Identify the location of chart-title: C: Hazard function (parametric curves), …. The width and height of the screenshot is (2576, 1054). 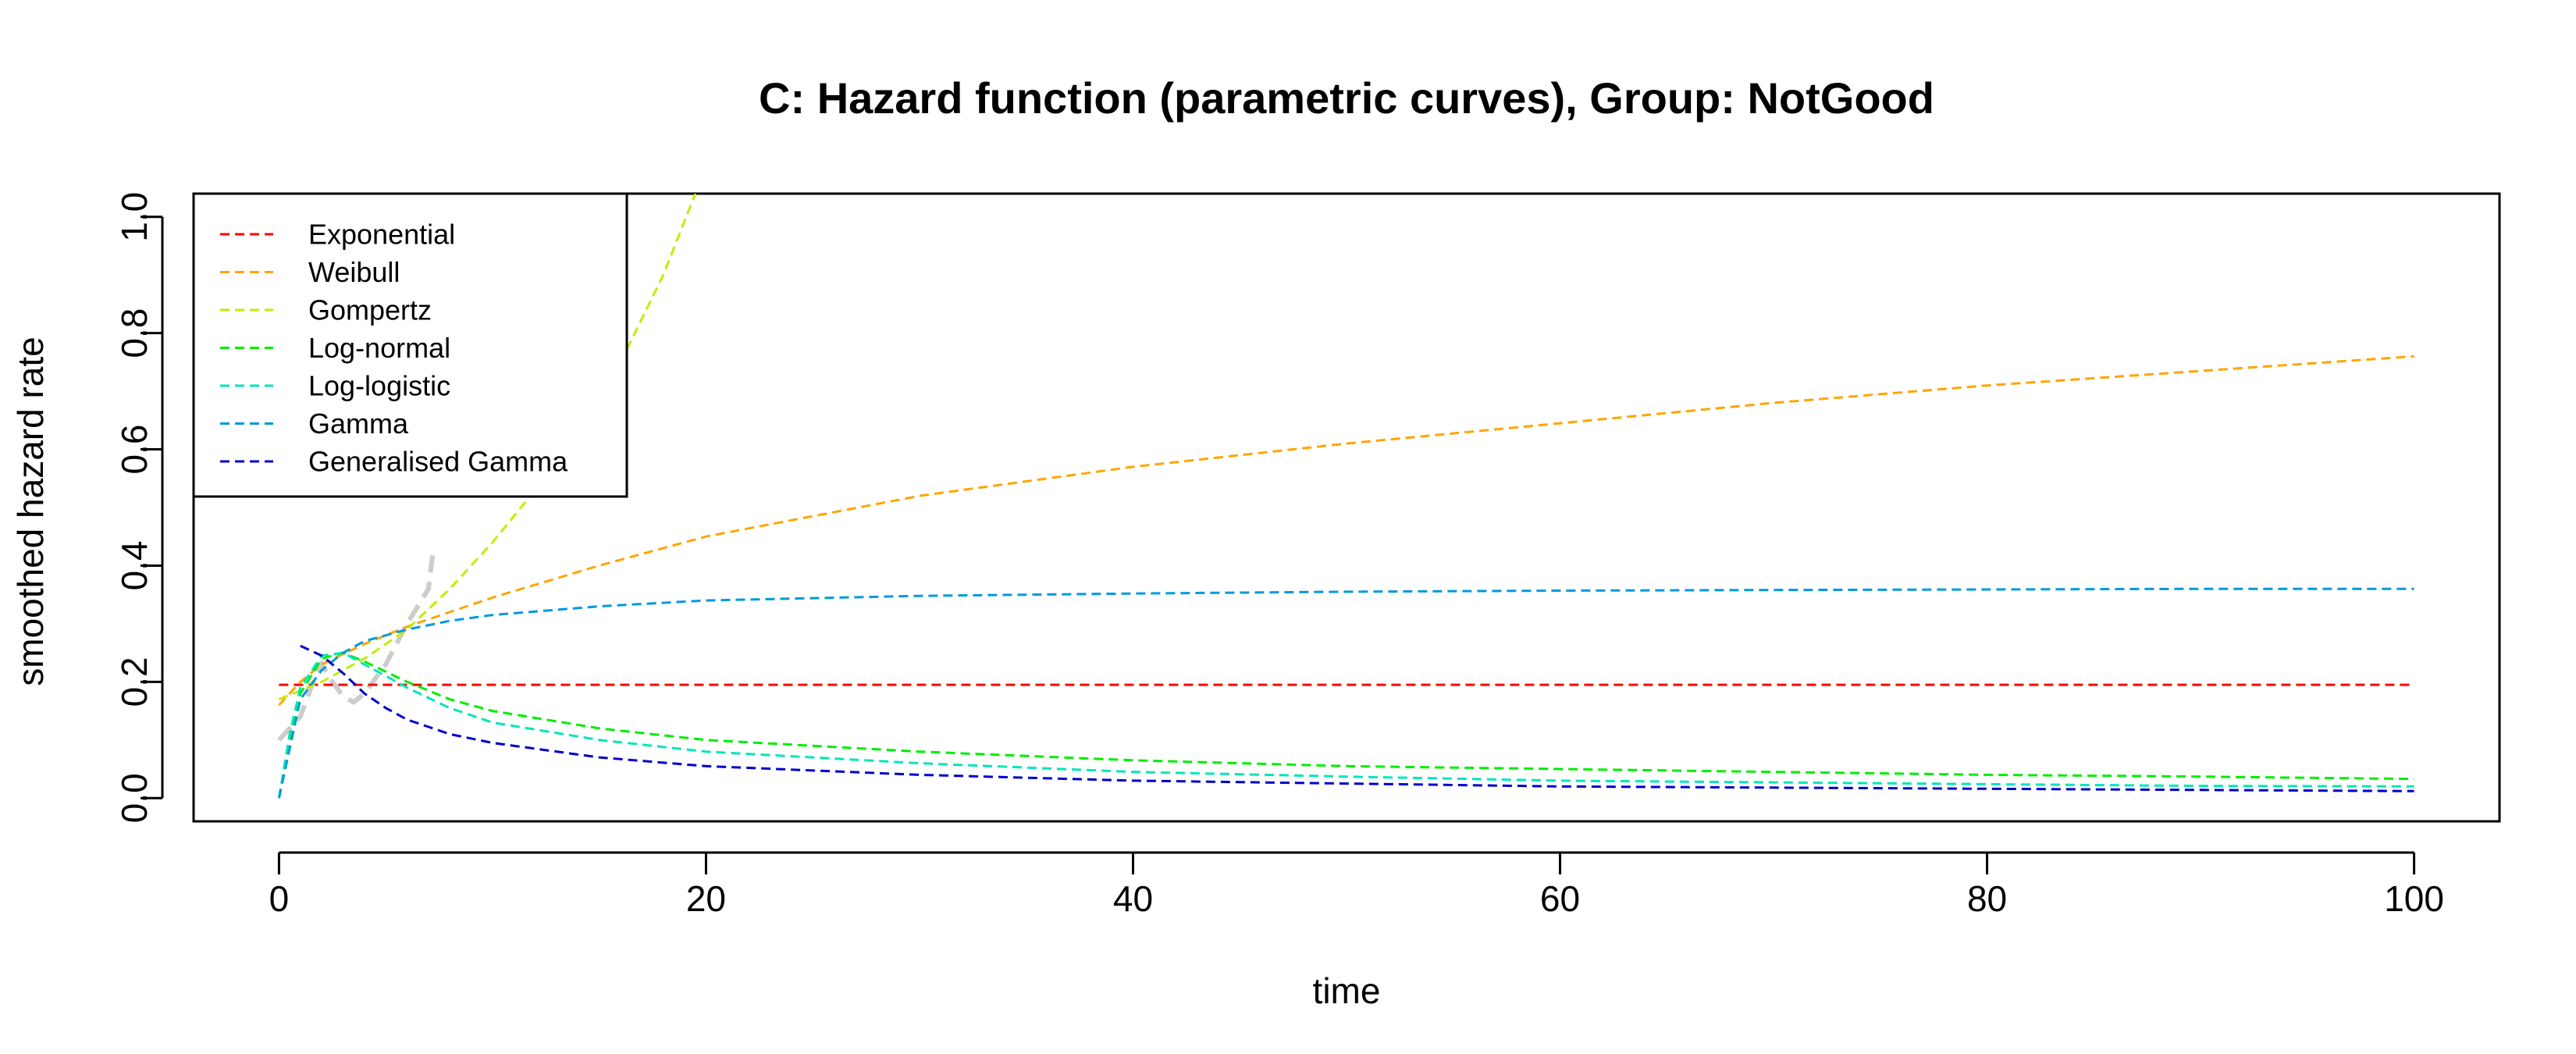
(1346, 98).